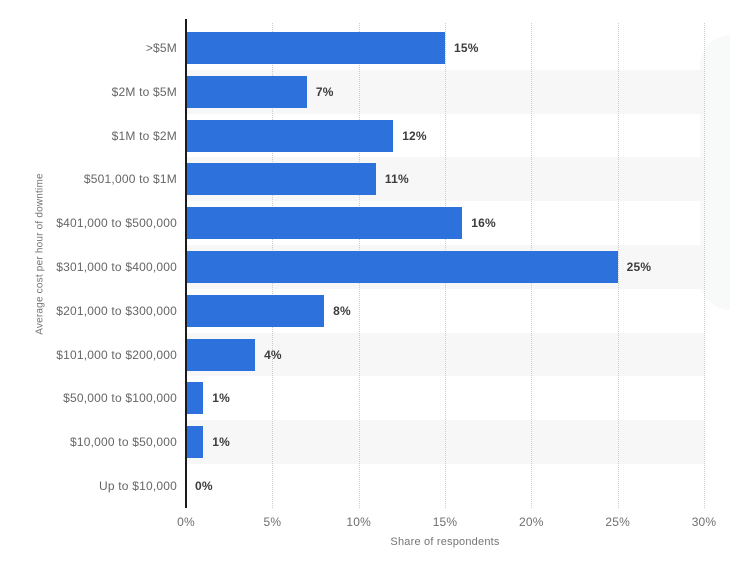  What do you see at coordinates (204, 485) in the screenshot?
I see `value-label: 0%` at bounding box center [204, 485].